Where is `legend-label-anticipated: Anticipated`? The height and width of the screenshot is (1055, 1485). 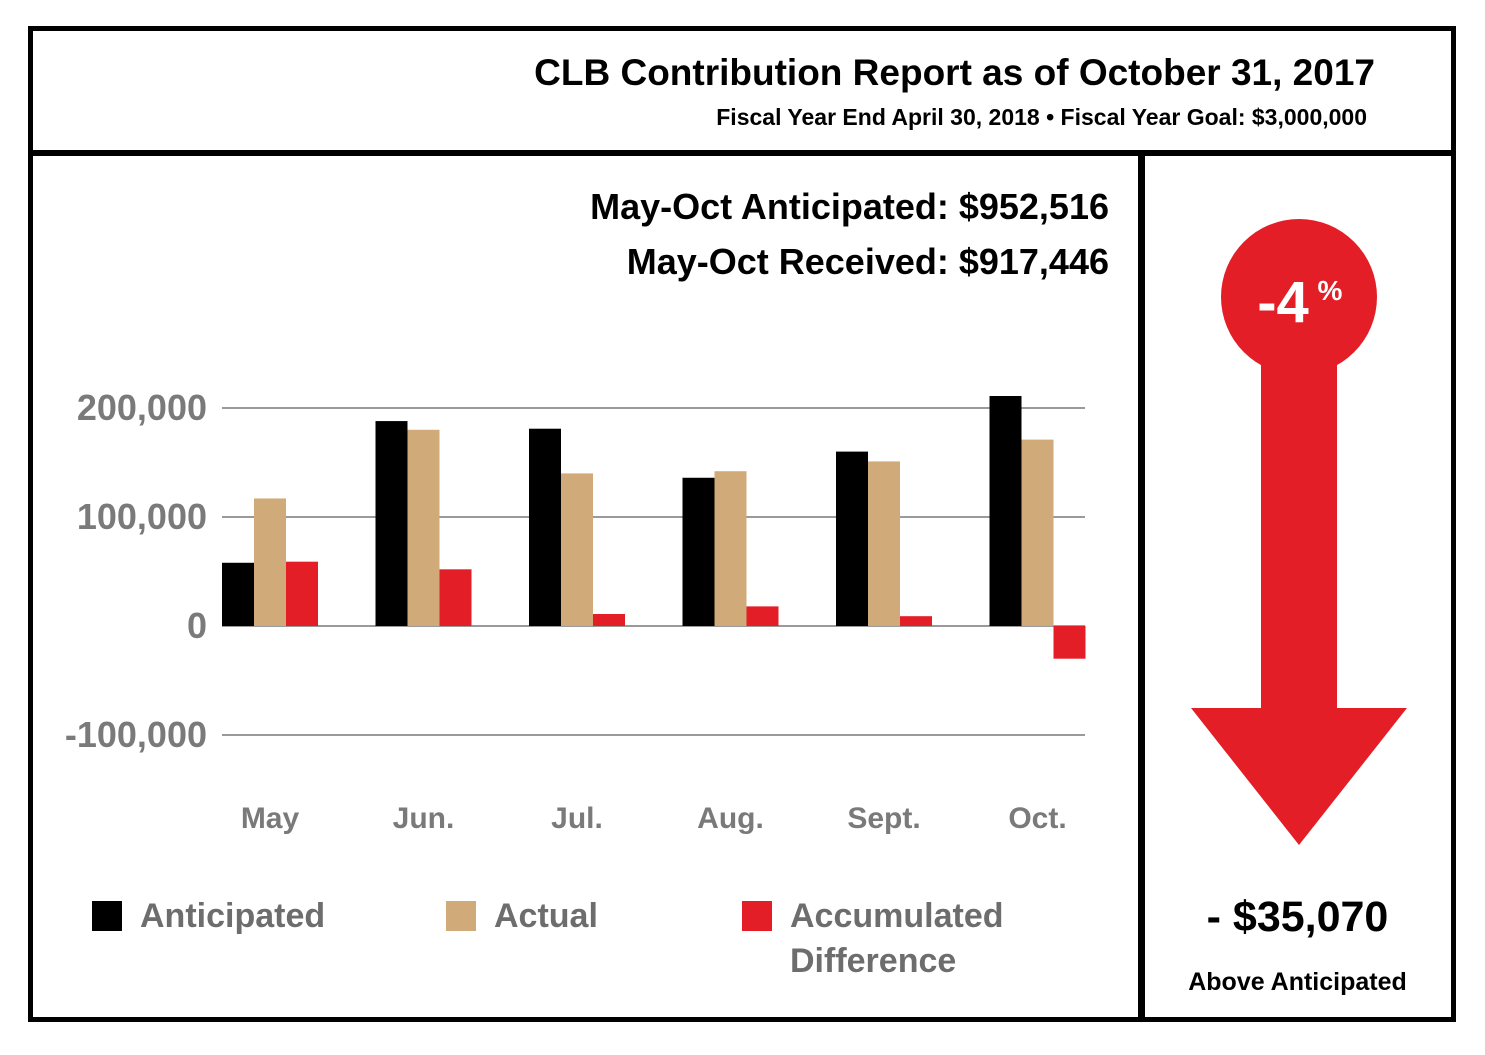 legend-label-anticipated: Anticipated is located at coordinates (233, 916).